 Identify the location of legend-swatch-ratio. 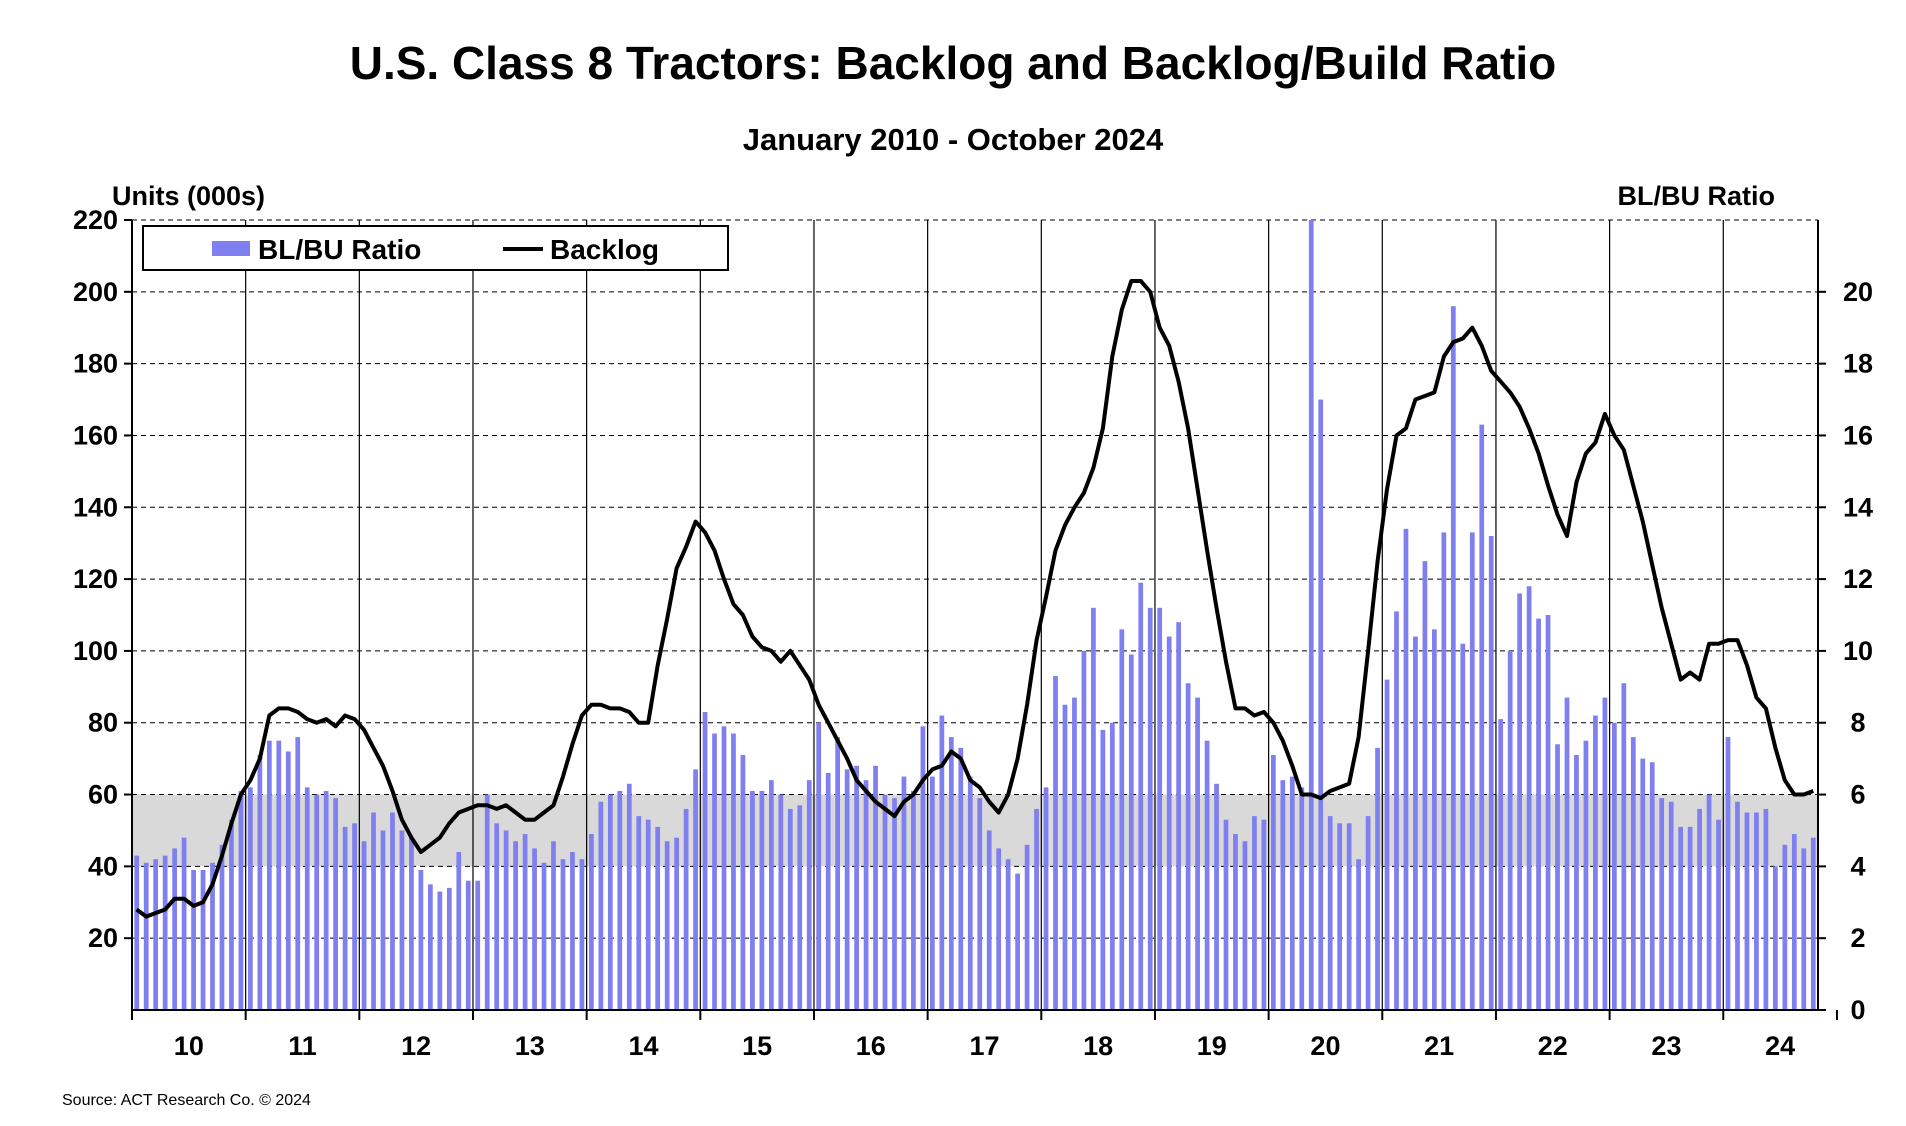
(231, 248).